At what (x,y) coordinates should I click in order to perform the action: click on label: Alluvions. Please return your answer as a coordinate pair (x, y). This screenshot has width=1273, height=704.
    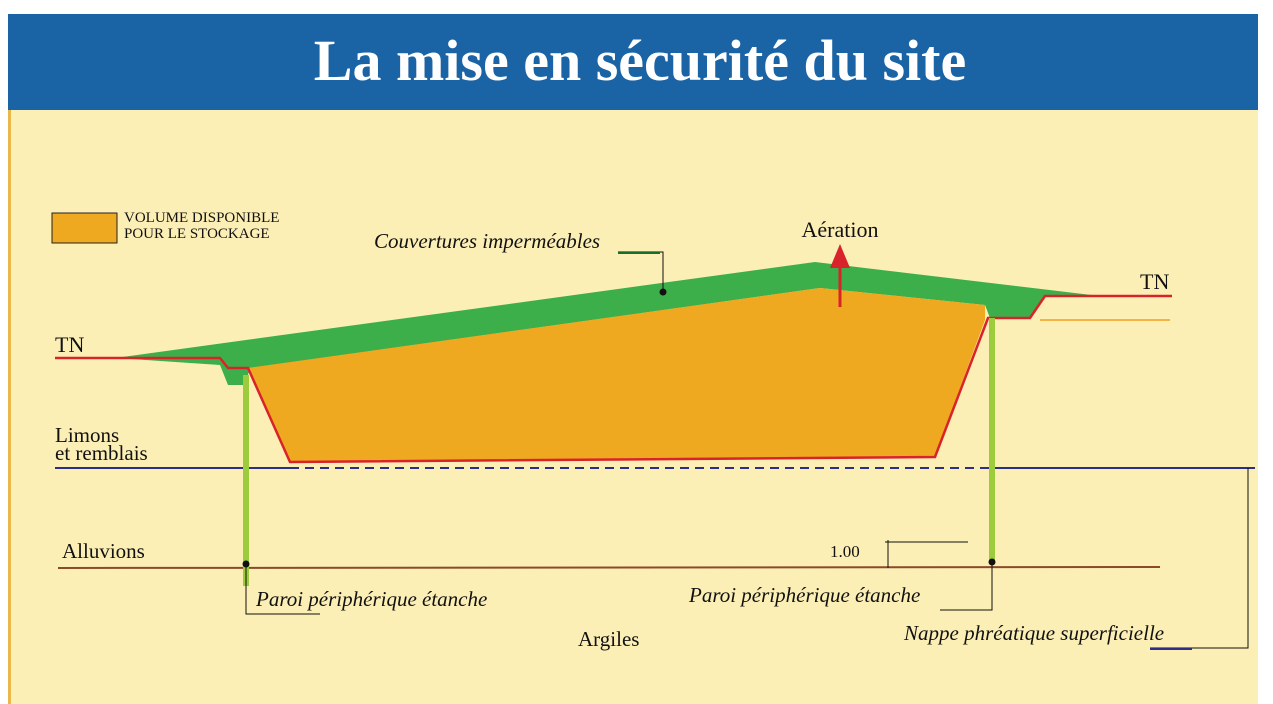
    Looking at the image, I should click on (103, 551).